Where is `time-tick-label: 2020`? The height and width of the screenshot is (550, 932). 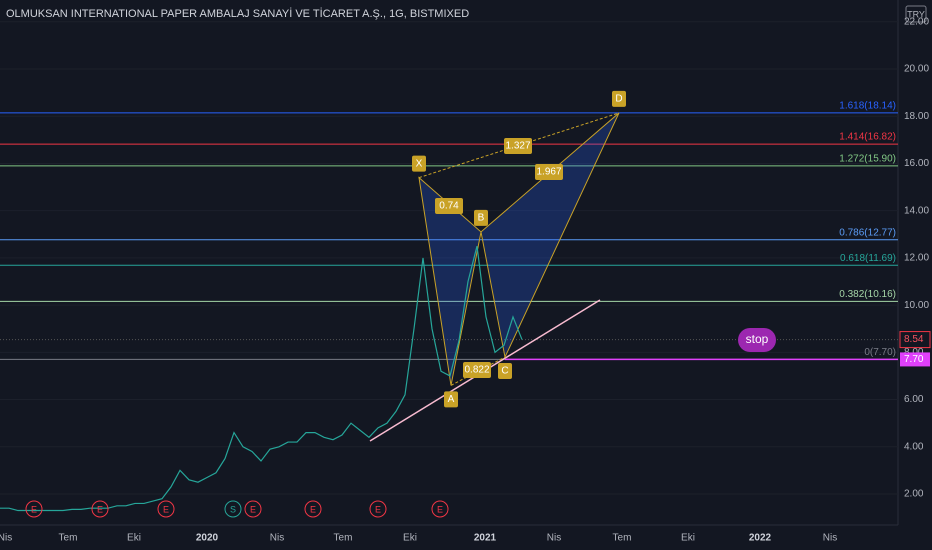 time-tick-label: 2020 is located at coordinates (207, 538).